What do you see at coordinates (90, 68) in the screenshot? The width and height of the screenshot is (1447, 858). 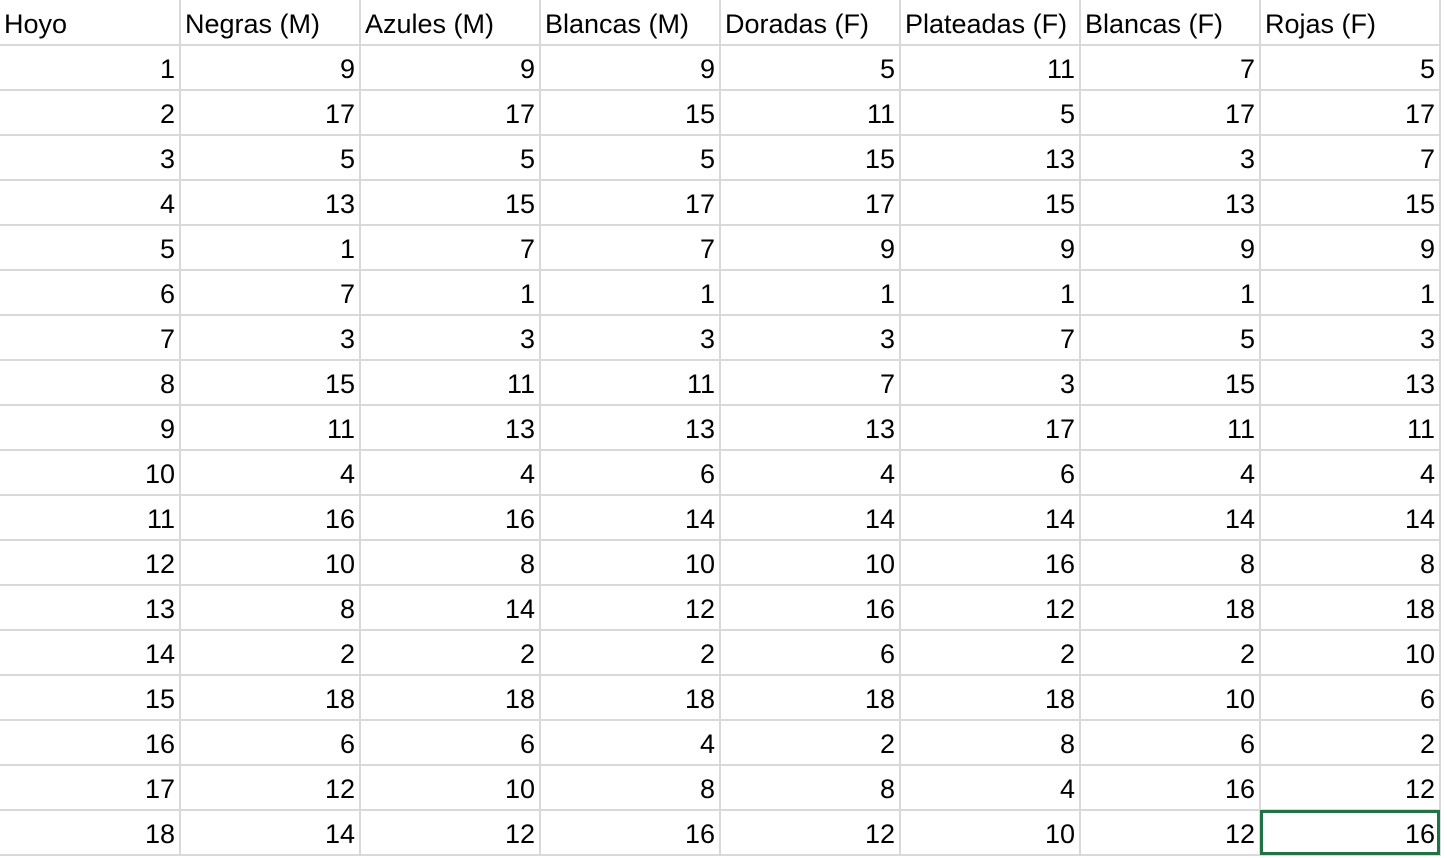 I see `hole-number-cell: 1` at bounding box center [90, 68].